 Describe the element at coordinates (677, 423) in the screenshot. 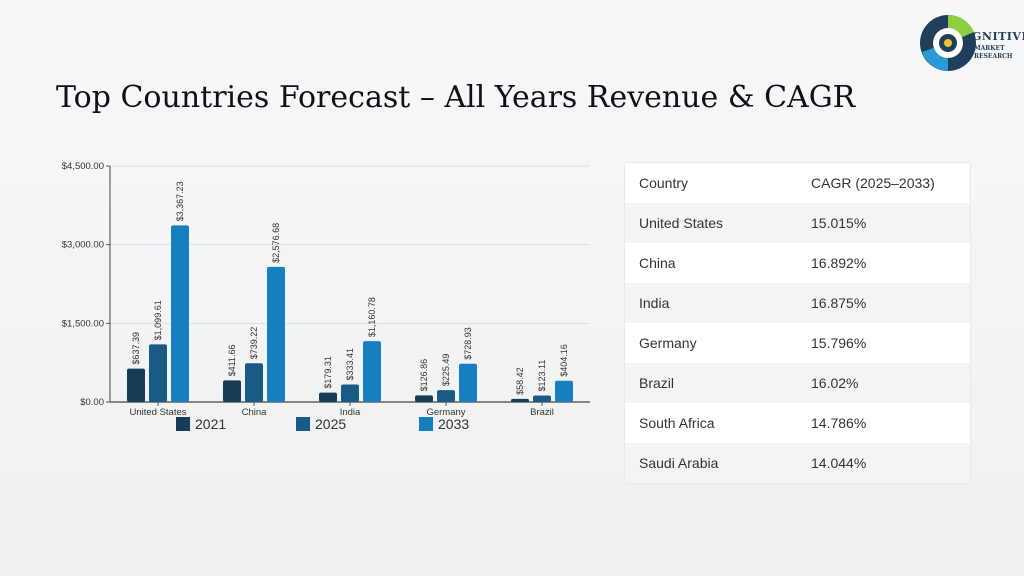

I see `table-cell-country: South Africa` at that location.